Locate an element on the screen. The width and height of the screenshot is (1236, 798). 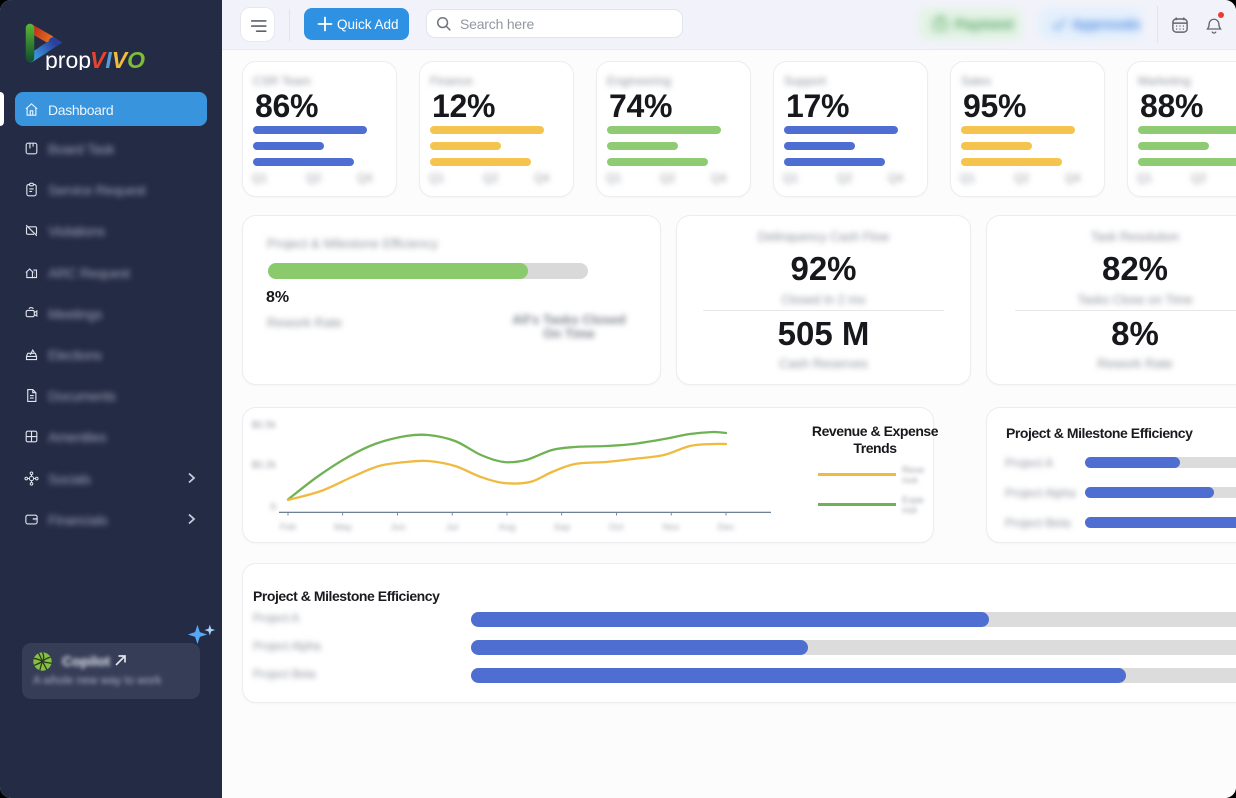
svg-text: 0 is located at coordinates (273, 507).